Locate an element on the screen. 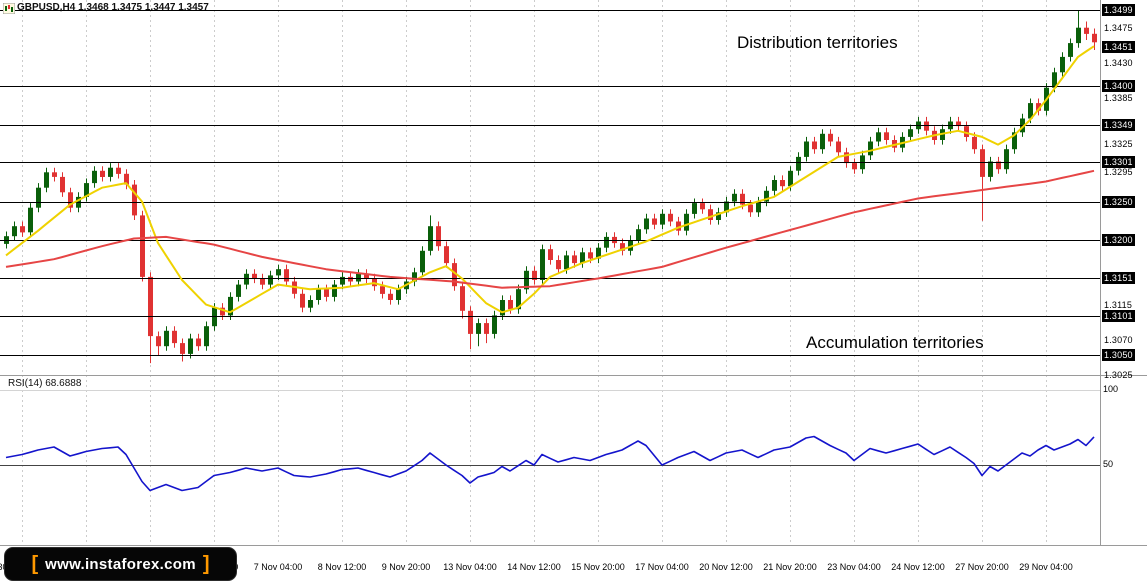 This screenshot has width=1147, height=585. price-tick: 1.3385 is located at coordinates (1118, 98).